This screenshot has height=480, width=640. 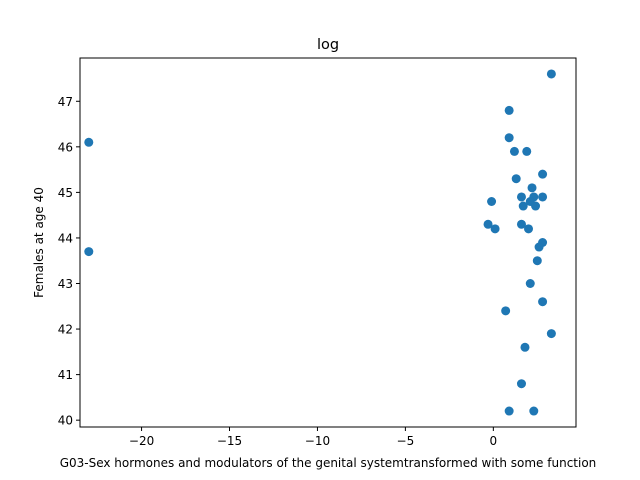 What do you see at coordinates (65, 102) in the screenshot?
I see `y-tick-label: 47` at bounding box center [65, 102].